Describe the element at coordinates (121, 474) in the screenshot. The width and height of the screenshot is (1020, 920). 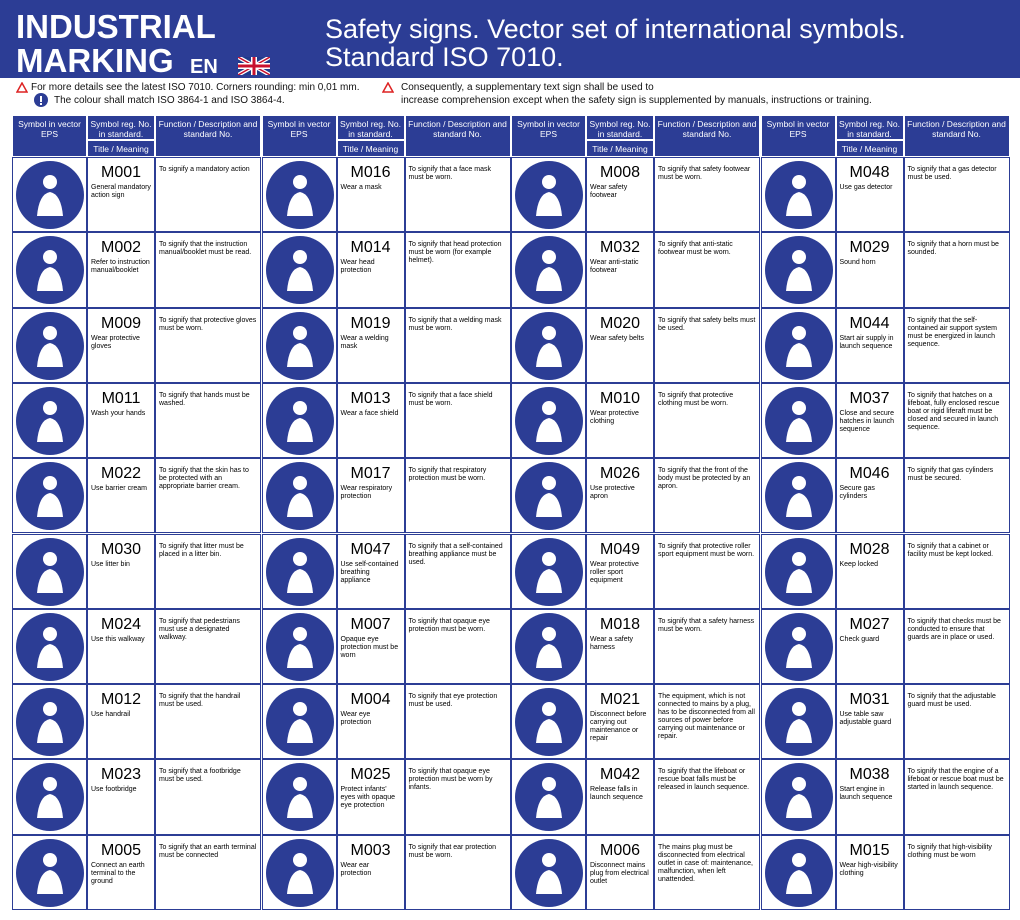
I see `sign-code: M022` at that location.